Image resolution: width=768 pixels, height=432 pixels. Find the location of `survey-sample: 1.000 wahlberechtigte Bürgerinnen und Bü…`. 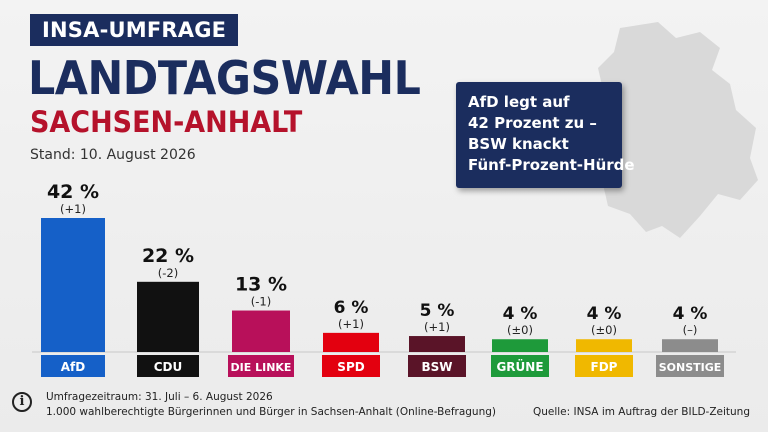

survey-sample: 1.000 wahlberechtigte Bürgerinnen und Bü… is located at coordinates (271, 412).